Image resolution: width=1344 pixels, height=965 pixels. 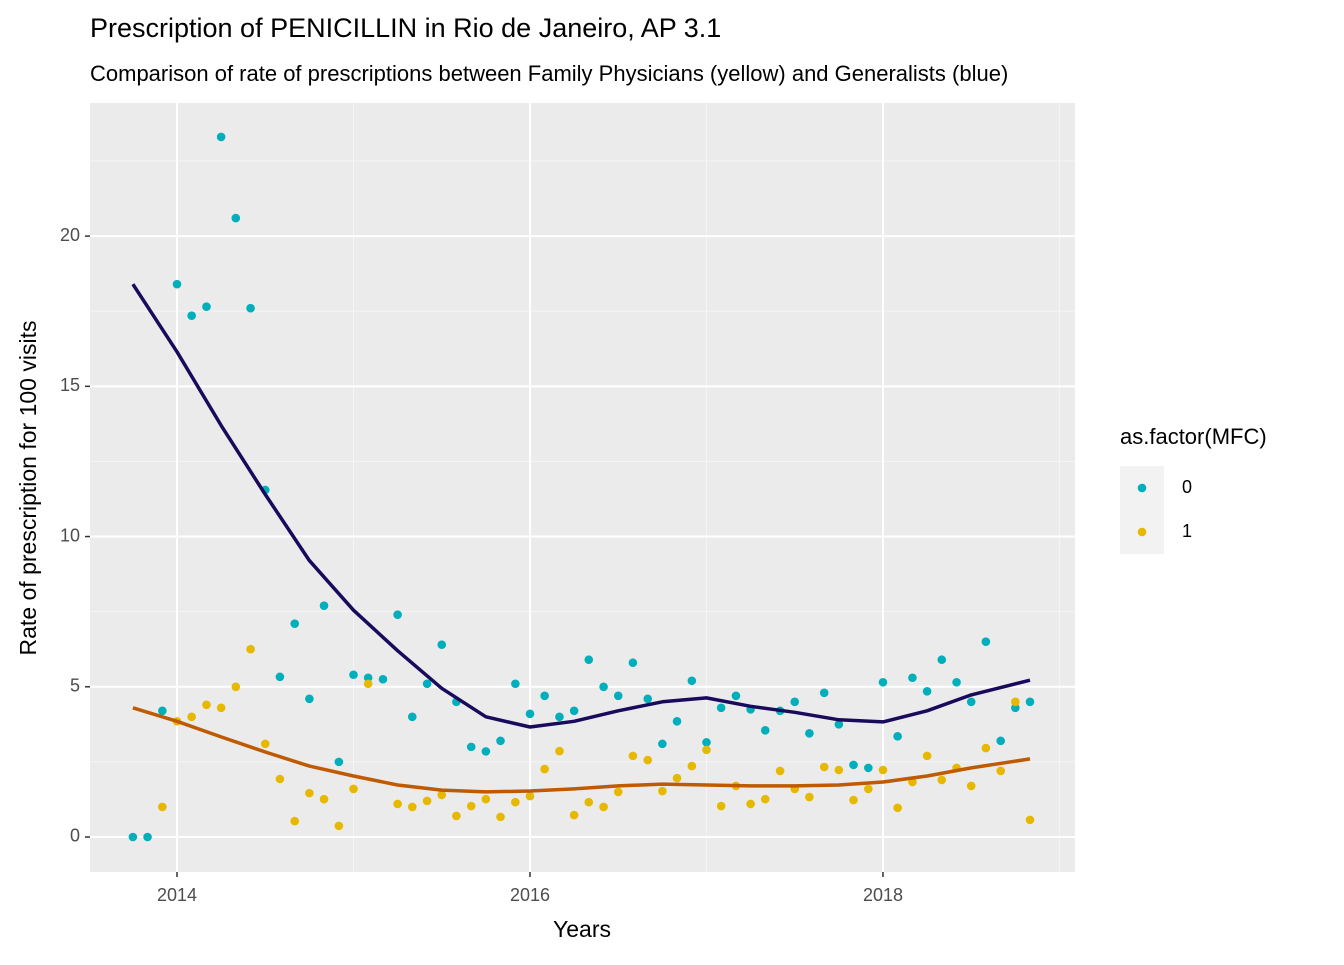 What do you see at coordinates (1193, 436) in the screenshot?
I see `legend-title: as.factor(MFC)` at bounding box center [1193, 436].